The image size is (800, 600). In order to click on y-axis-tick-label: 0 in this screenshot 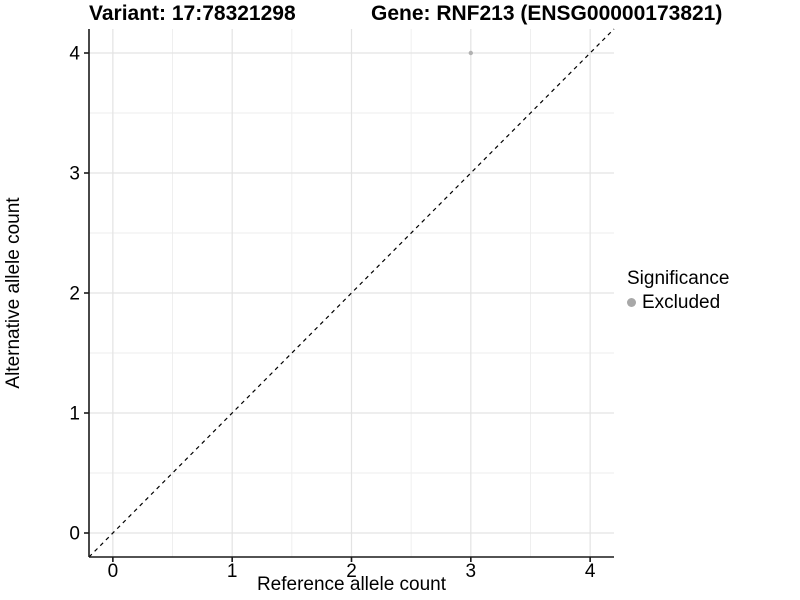, I will do `click(74, 534)`.